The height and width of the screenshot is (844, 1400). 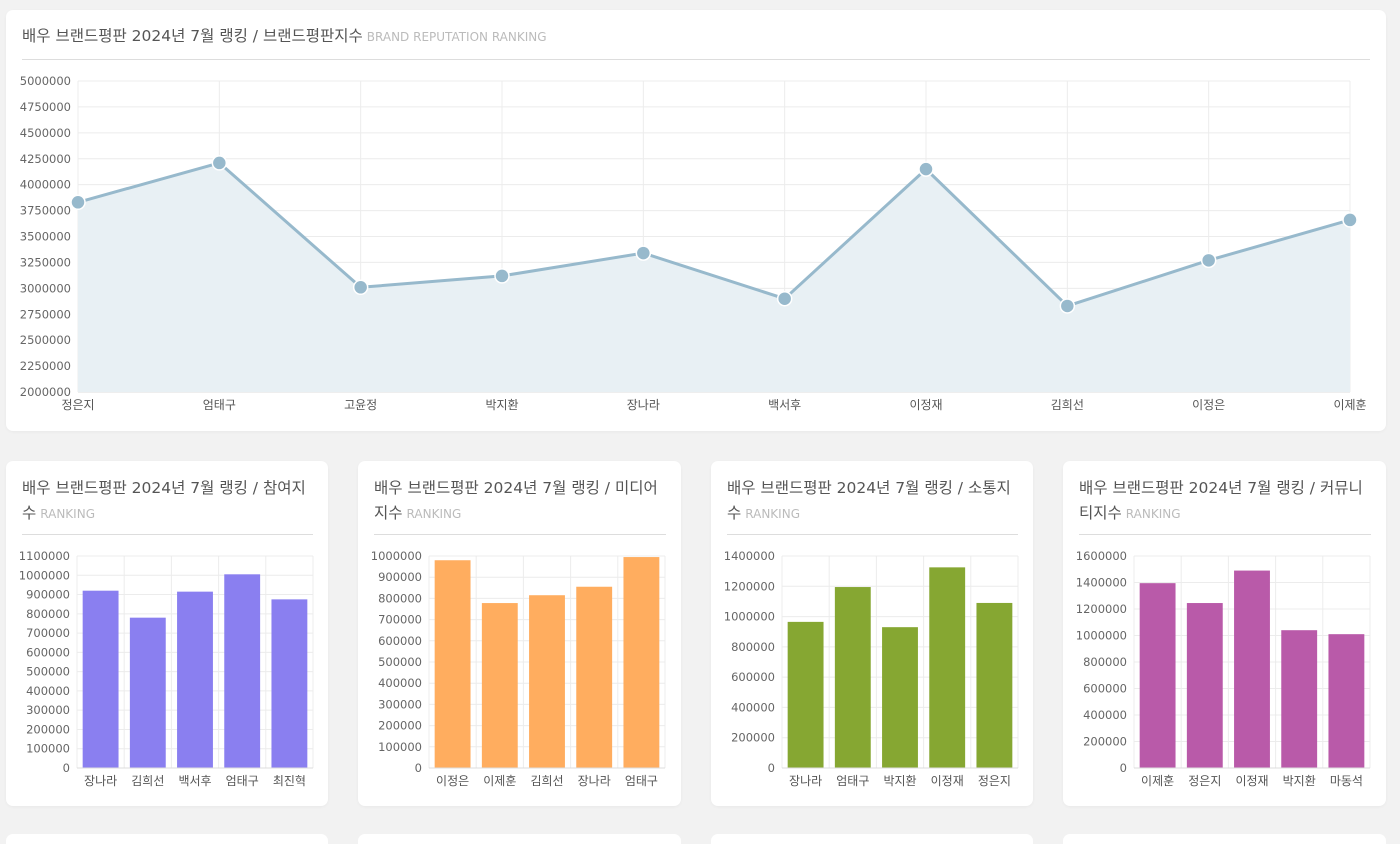 What do you see at coordinates (1346, 781) in the screenshot?
I see `x-tick-label: 마동석` at bounding box center [1346, 781].